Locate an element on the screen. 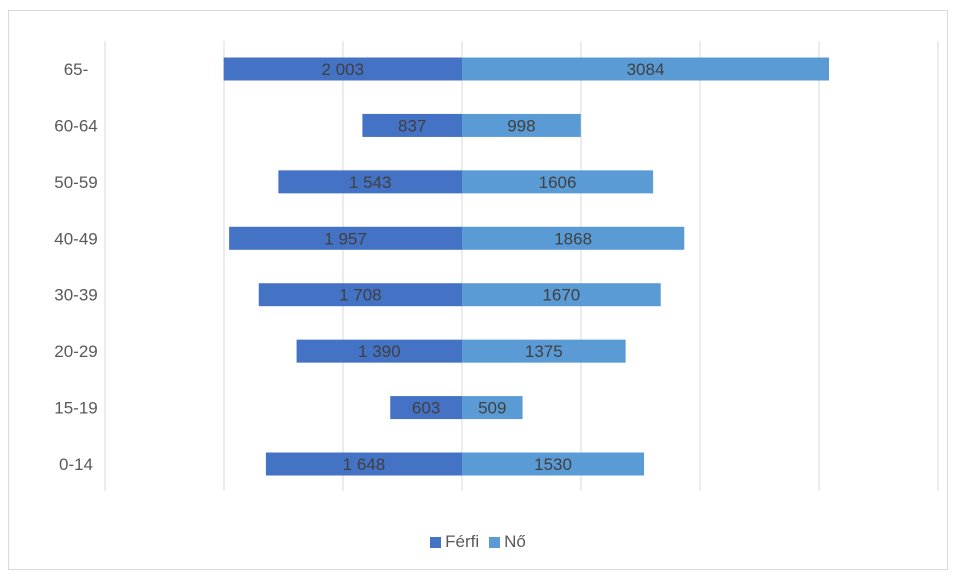 Image resolution: width=956 pixels, height=574 pixels. data-label-ferfi: 2 003 is located at coordinates (343, 69).